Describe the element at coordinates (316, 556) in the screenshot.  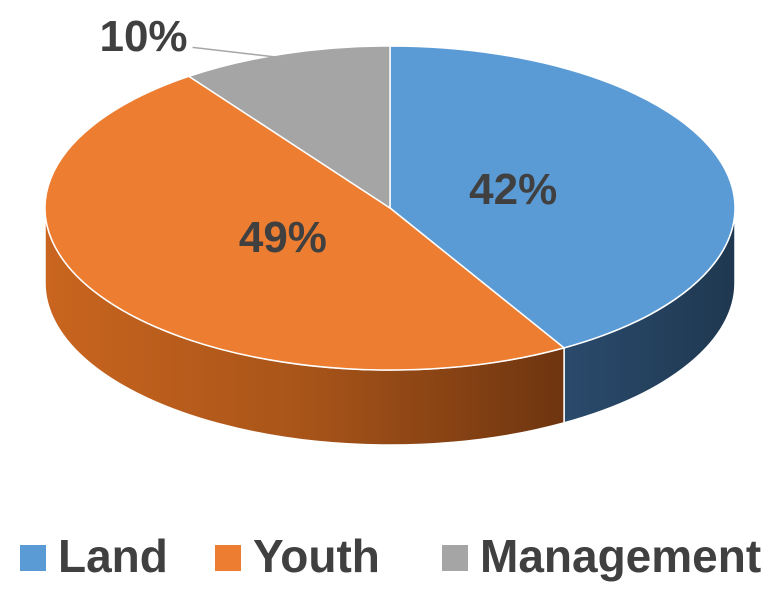
I see `legend-label: Youth` at that location.